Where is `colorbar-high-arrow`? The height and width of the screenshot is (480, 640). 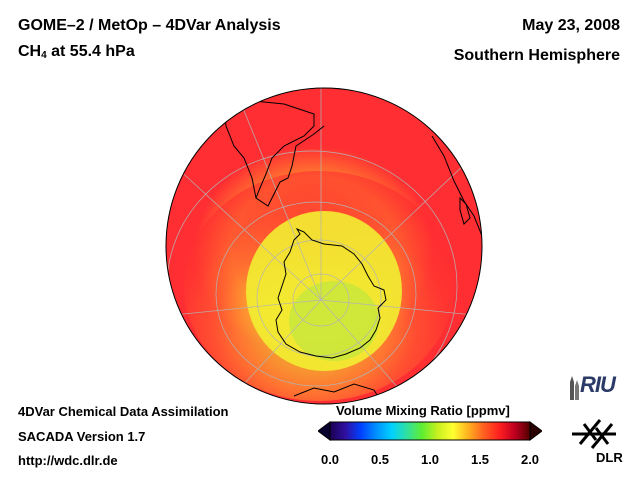
colorbar-high-arrow is located at coordinates (535, 431).